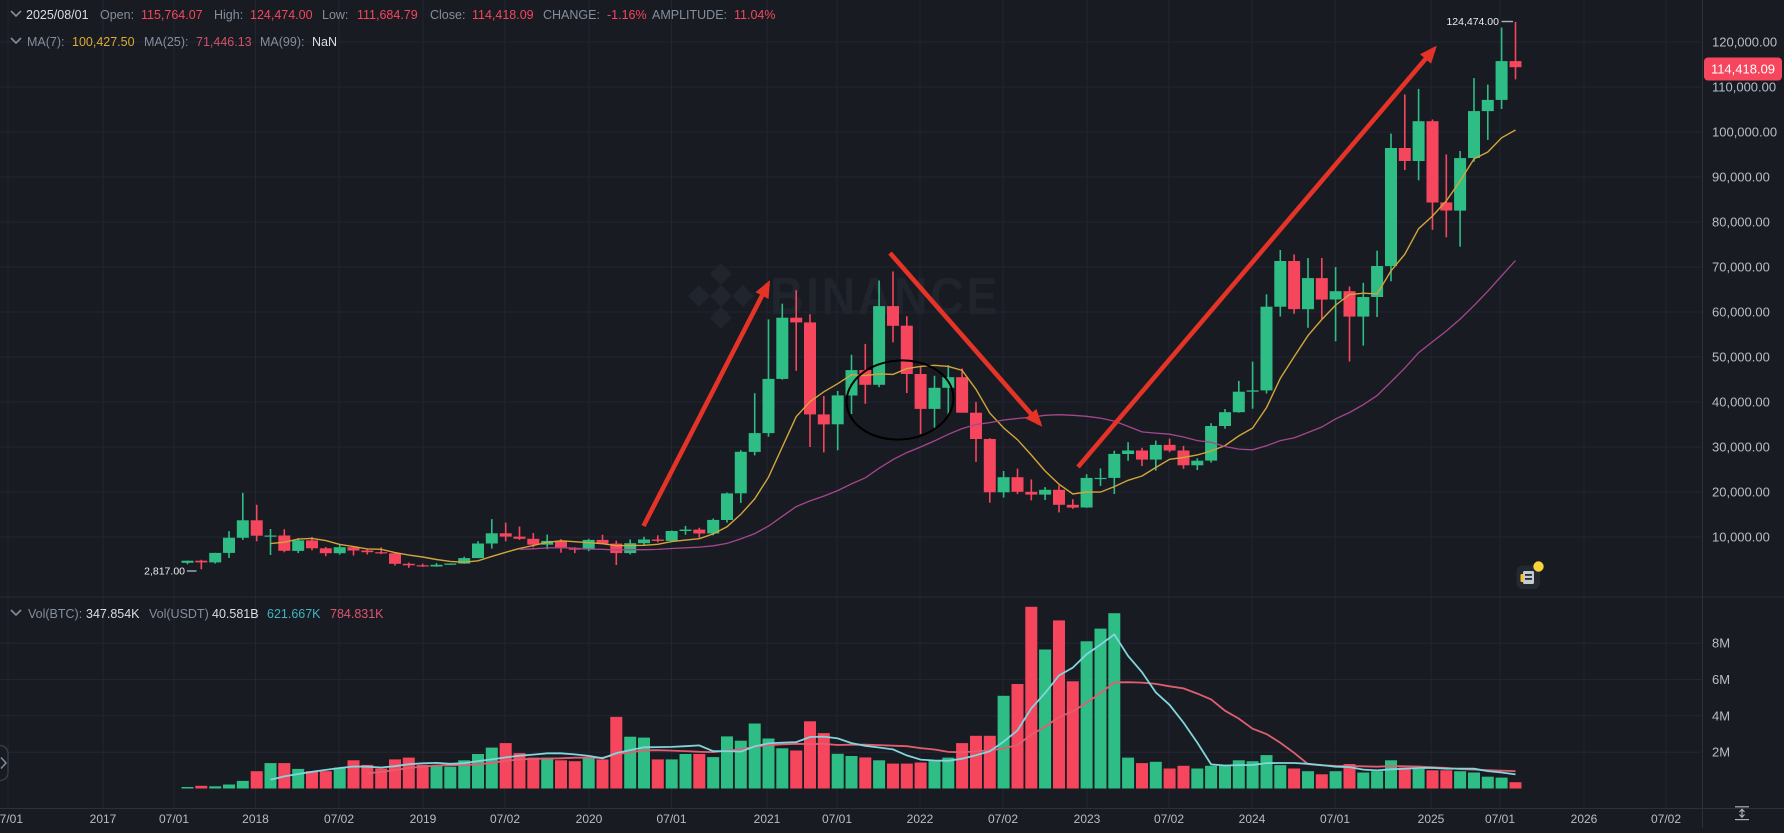  I want to click on svg-text: 90,000.00, so click(1741, 177).